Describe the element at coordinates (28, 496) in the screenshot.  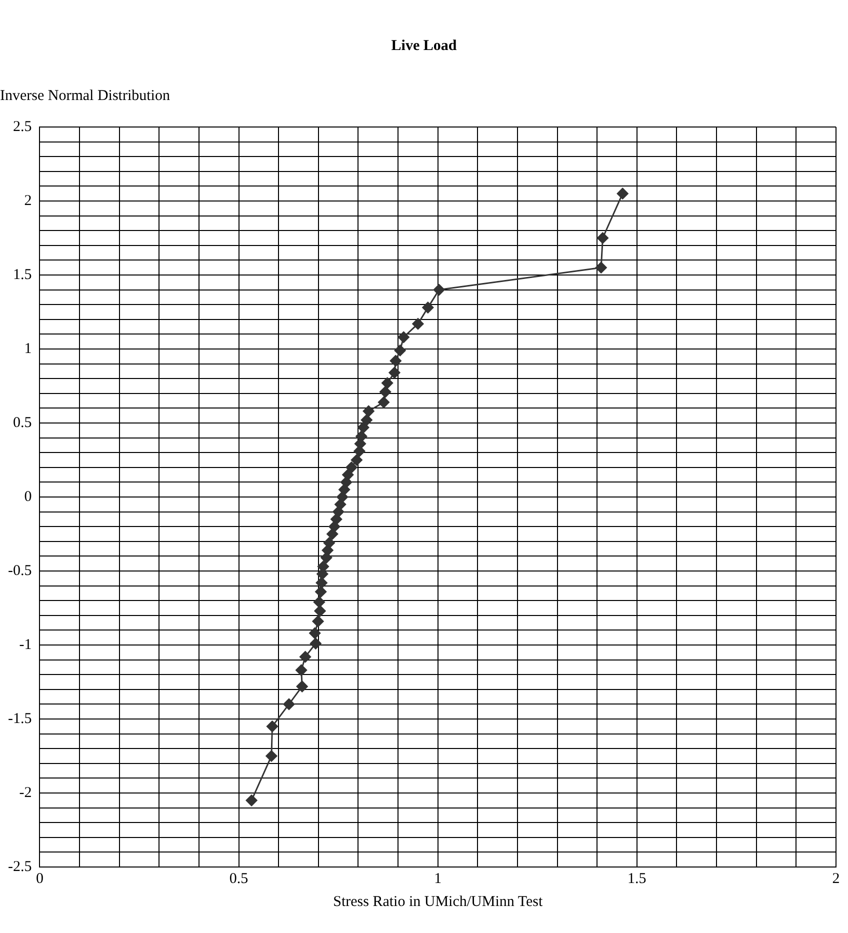
I see `y-tick-label: 0` at that location.